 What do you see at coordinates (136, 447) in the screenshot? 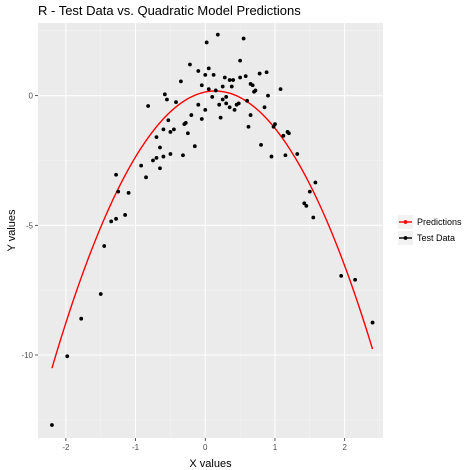
I see `x-tick-label: -1` at bounding box center [136, 447].